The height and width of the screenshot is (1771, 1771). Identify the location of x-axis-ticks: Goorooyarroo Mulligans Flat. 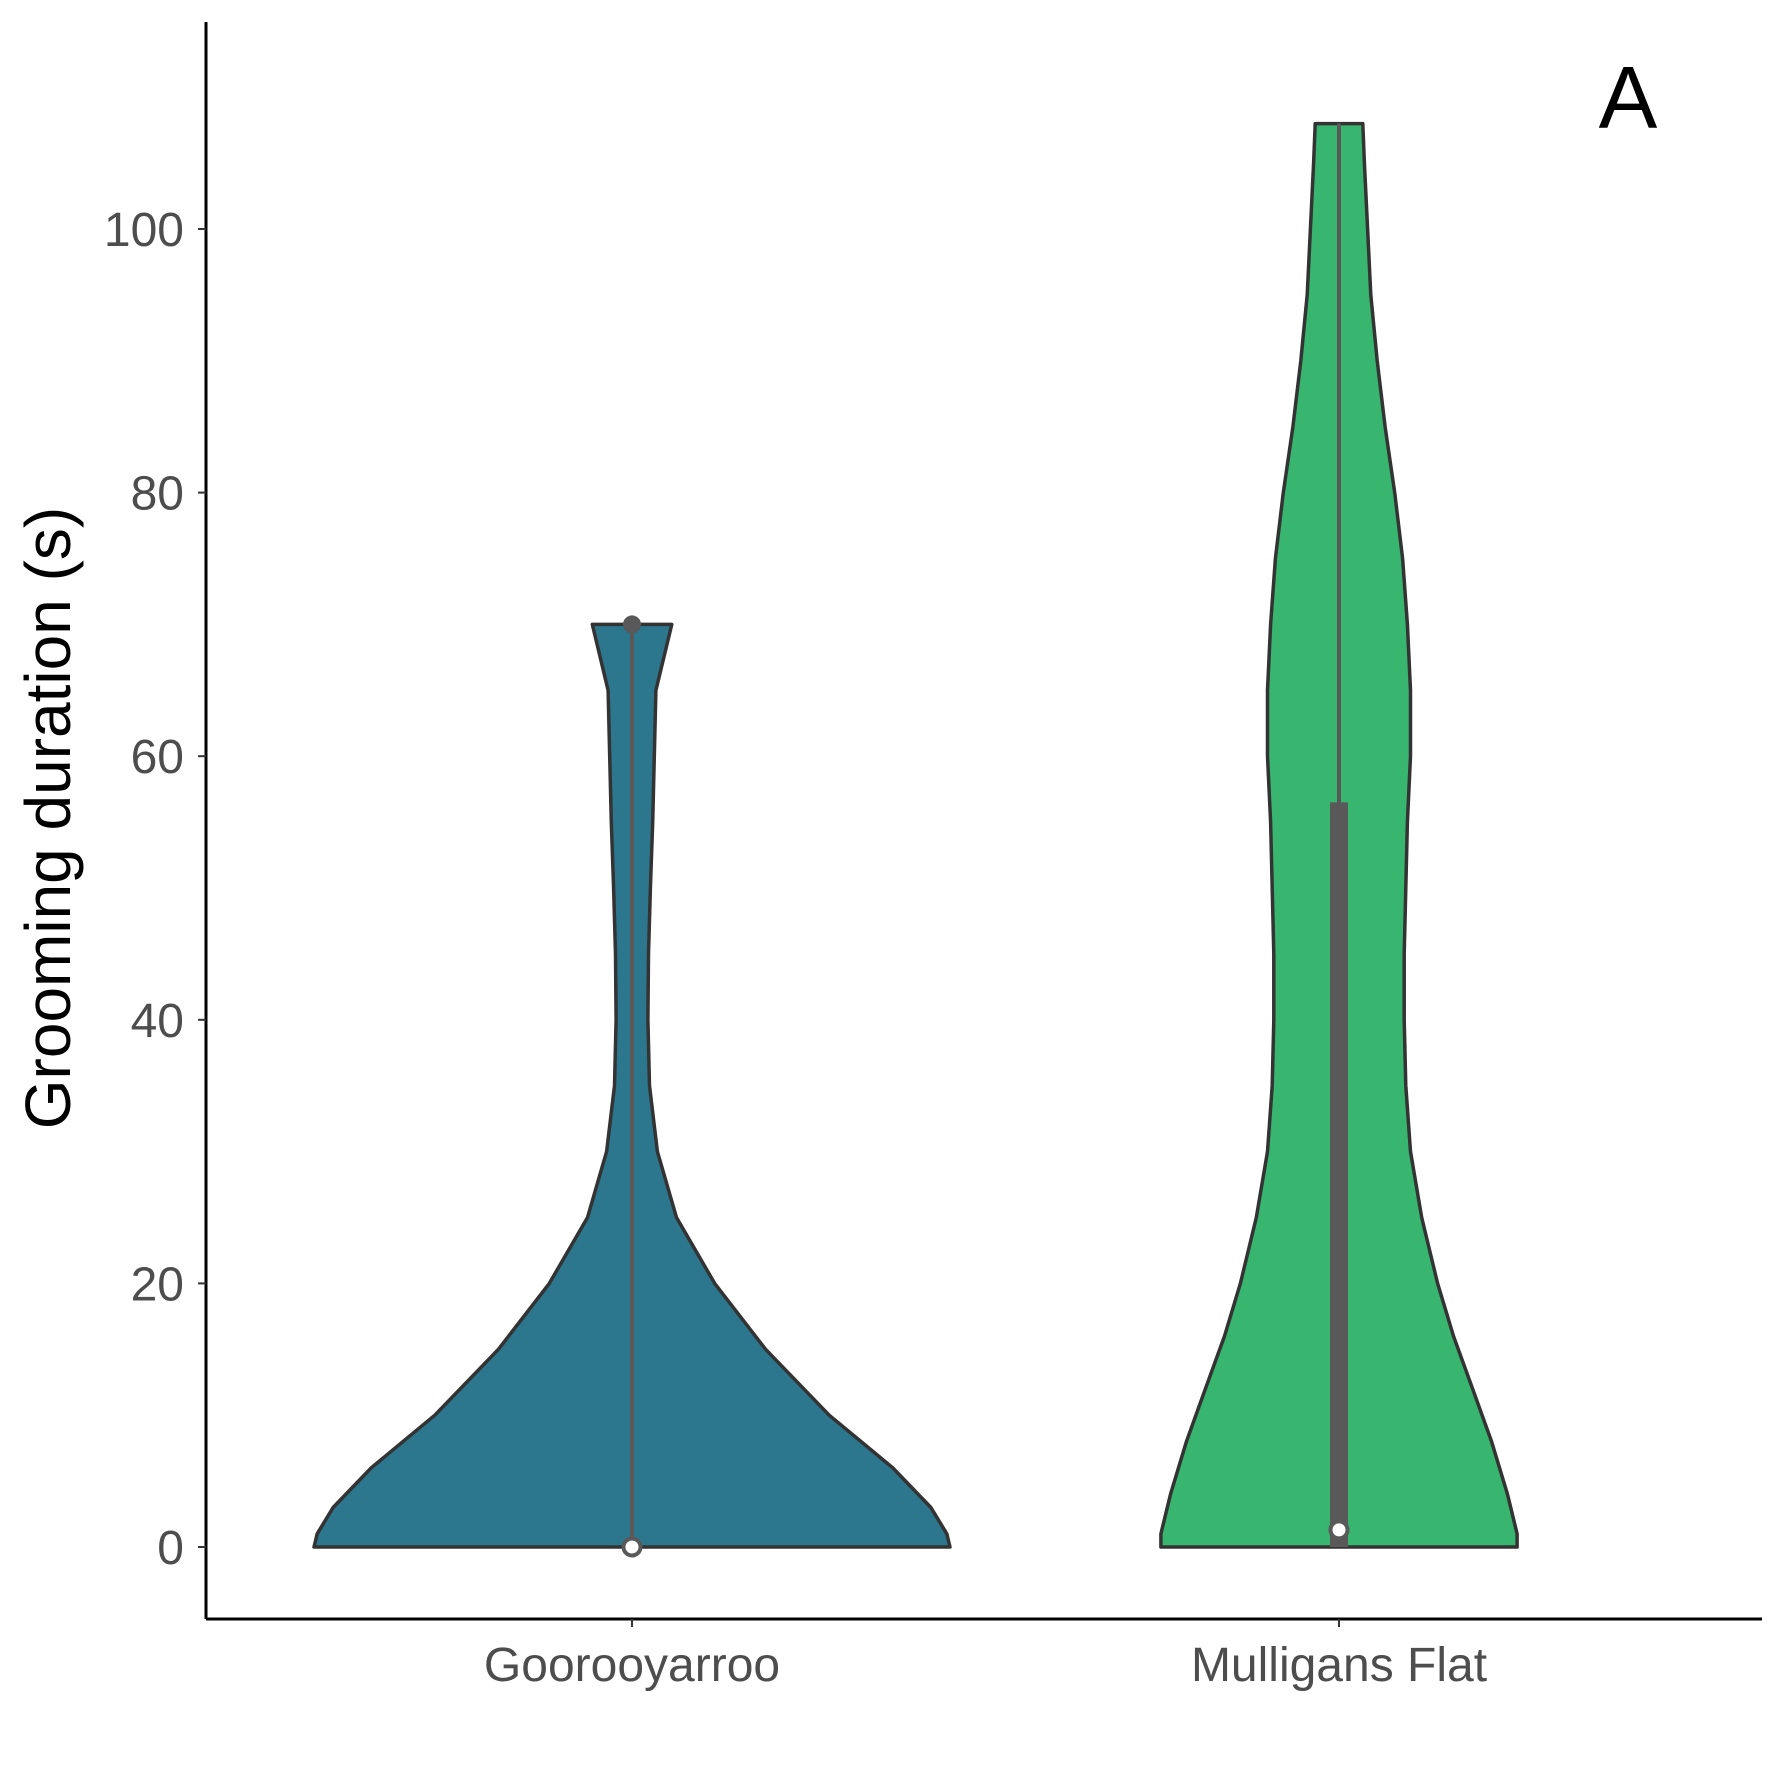
(985, 1655).